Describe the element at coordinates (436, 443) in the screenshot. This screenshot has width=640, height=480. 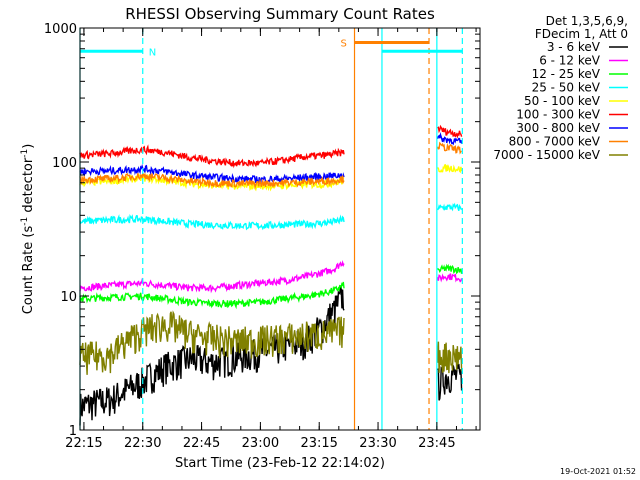
I see `x-tick-label: 23:45` at that location.